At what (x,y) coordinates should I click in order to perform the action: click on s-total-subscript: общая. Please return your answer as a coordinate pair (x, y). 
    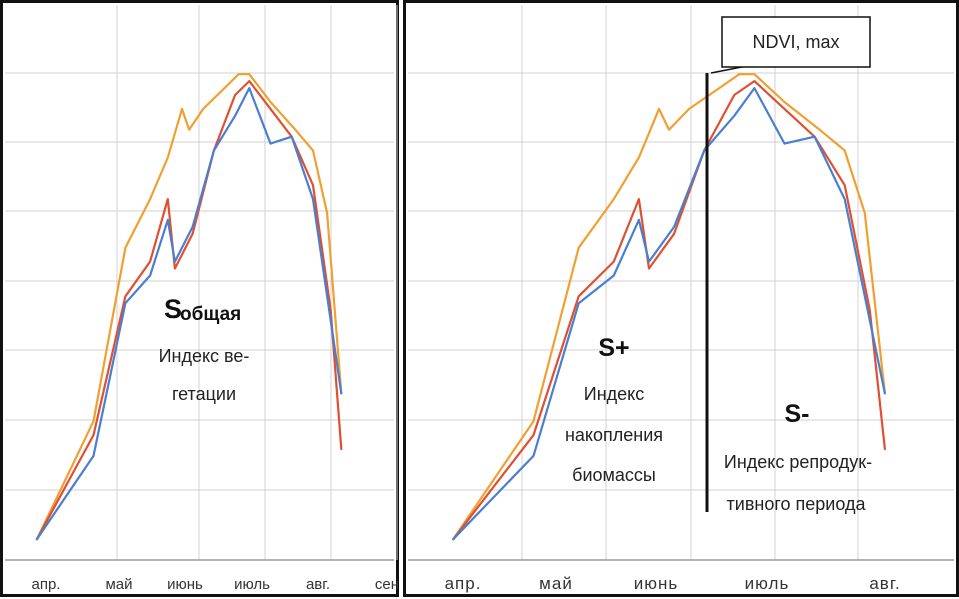
    Looking at the image, I should click on (210, 314).